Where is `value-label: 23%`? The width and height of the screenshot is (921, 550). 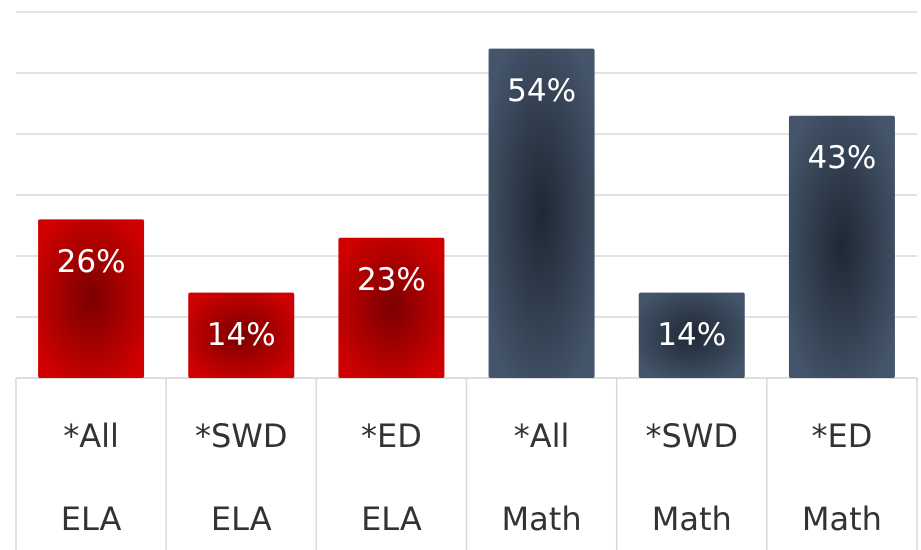 value-label: 23% is located at coordinates (391, 280).